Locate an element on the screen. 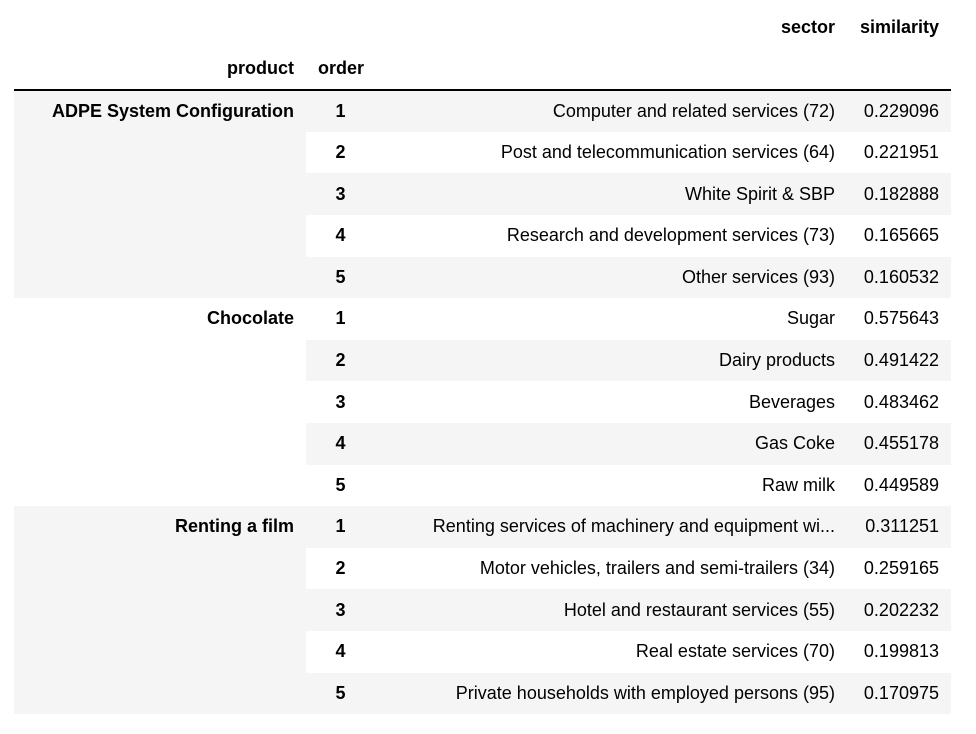 The image size is (976, 734). table-row: 3 White Spirit & SBP 0.182888 is located at coordinates (482, 194).